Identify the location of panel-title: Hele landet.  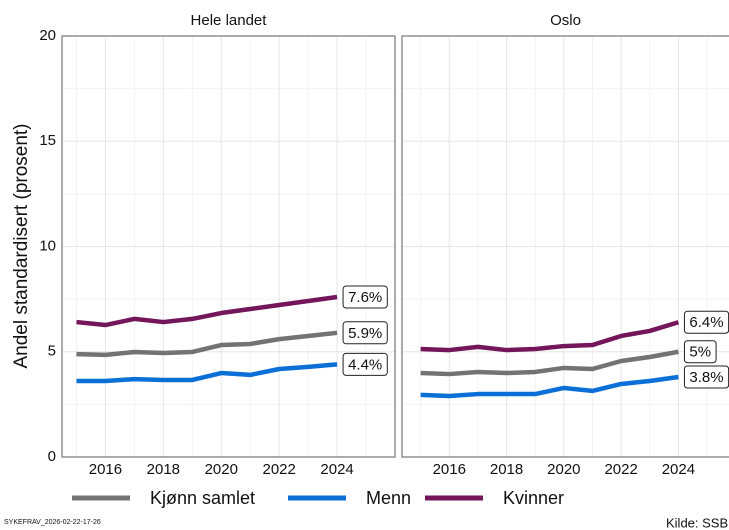
(229, 20).